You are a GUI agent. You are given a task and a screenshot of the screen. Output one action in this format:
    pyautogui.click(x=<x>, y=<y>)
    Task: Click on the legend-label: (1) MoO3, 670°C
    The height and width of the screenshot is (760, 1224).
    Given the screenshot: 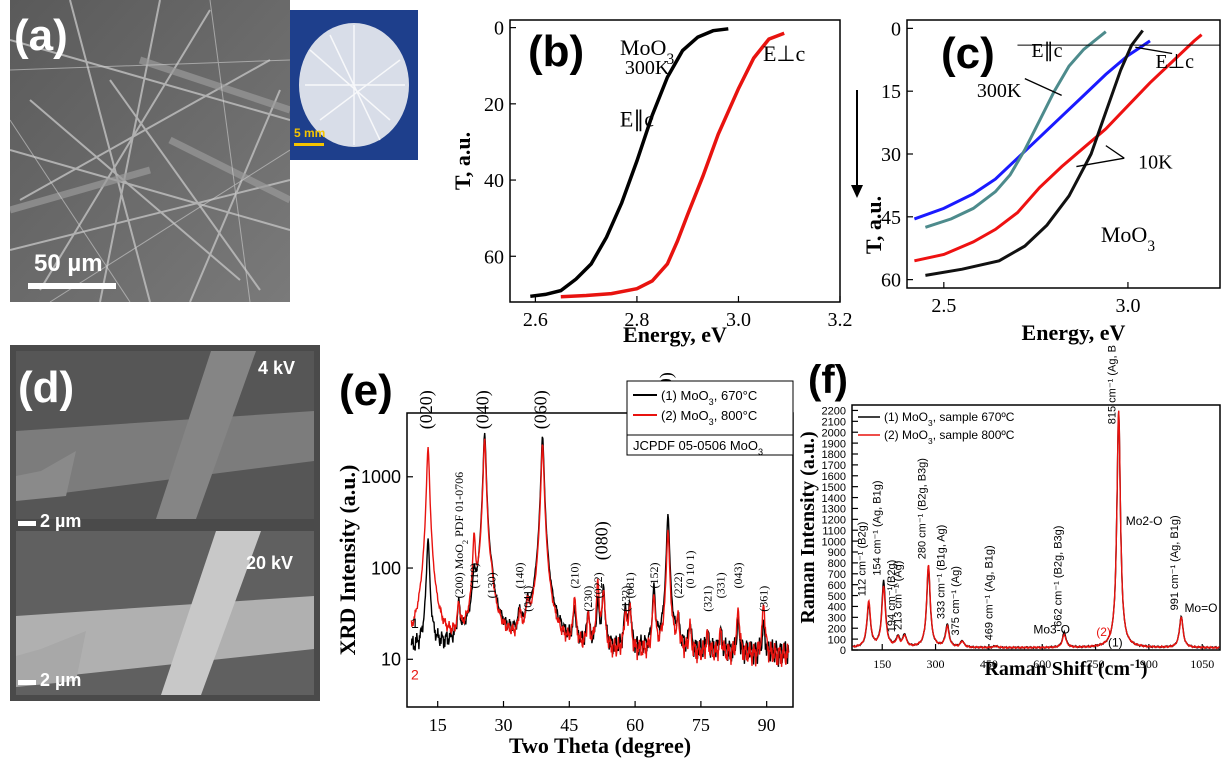 What is the action you would take?
    pyautogui.click(x=709, y=397)
    